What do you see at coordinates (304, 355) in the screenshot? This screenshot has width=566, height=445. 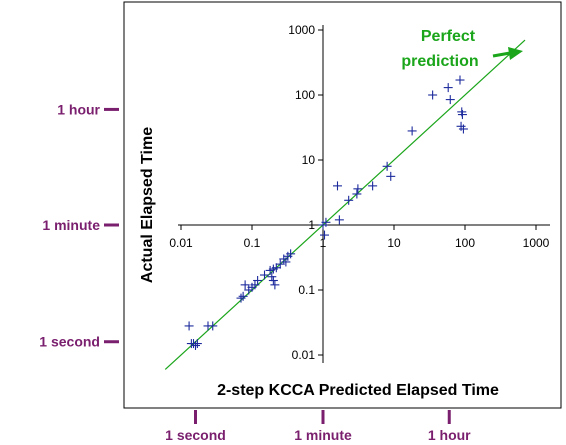 I see `y-tick-label: 0.01` at bounding box center [304, 355].